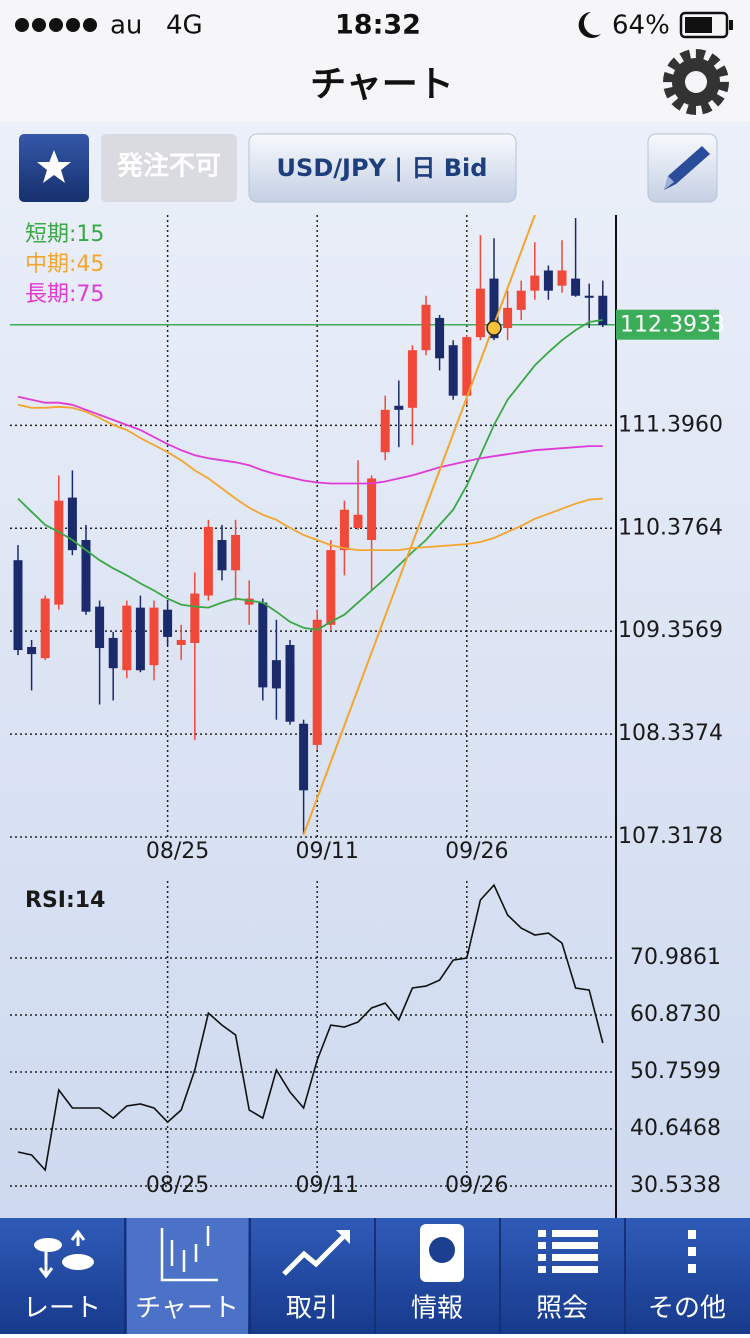  What do you see at coordinates (670, 630) in the screenshot?
I see `y-tick-label: 109.3569` at bounding box center [670, 630].